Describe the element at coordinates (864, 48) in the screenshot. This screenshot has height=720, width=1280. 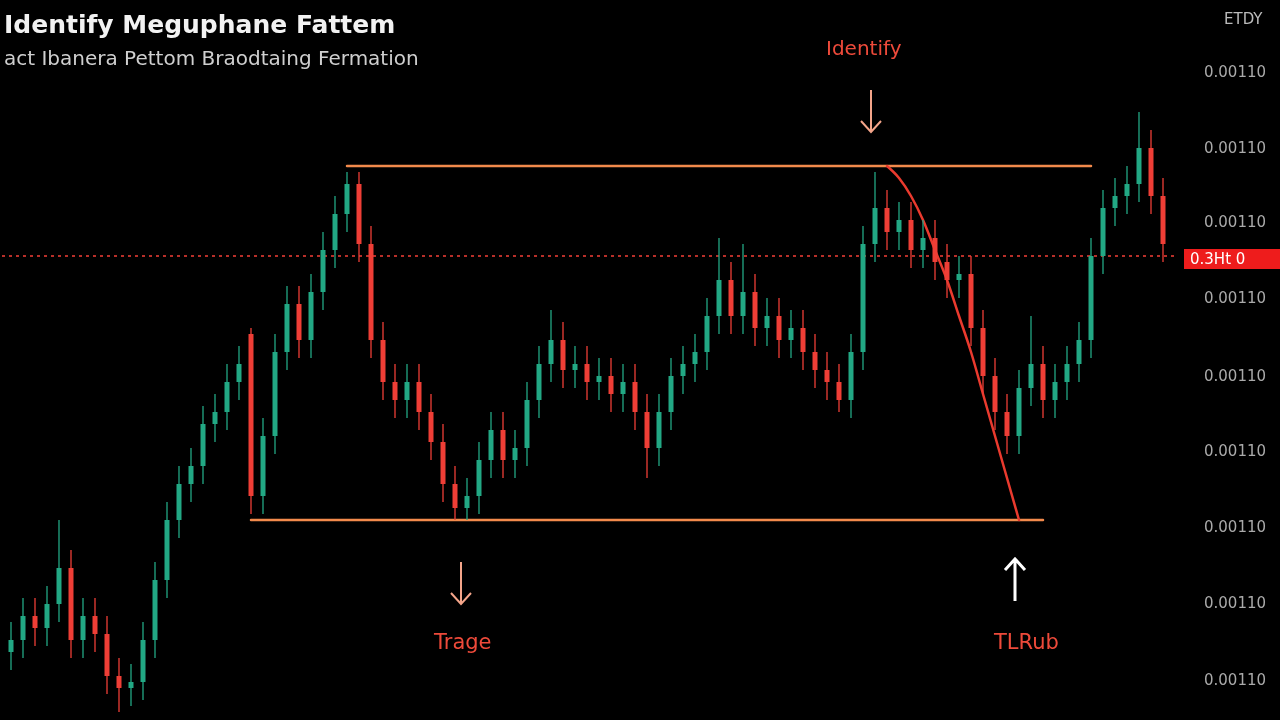
I see `text: Identify` at that location.